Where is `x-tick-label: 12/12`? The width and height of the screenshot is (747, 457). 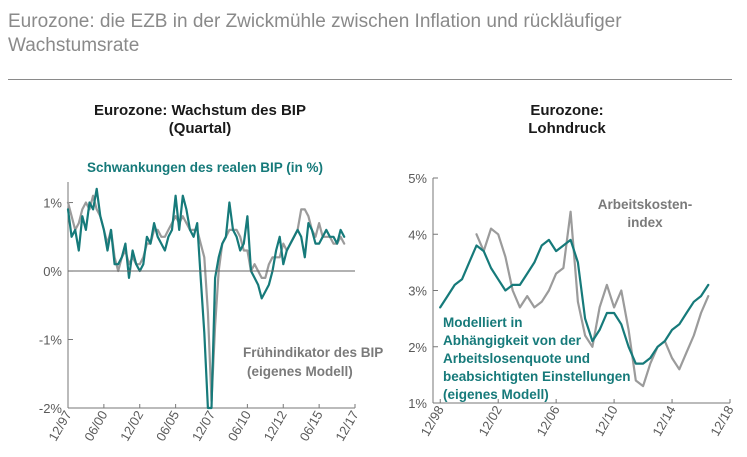 x-tick-label: 12/12 is located at coordinates (275, 426).